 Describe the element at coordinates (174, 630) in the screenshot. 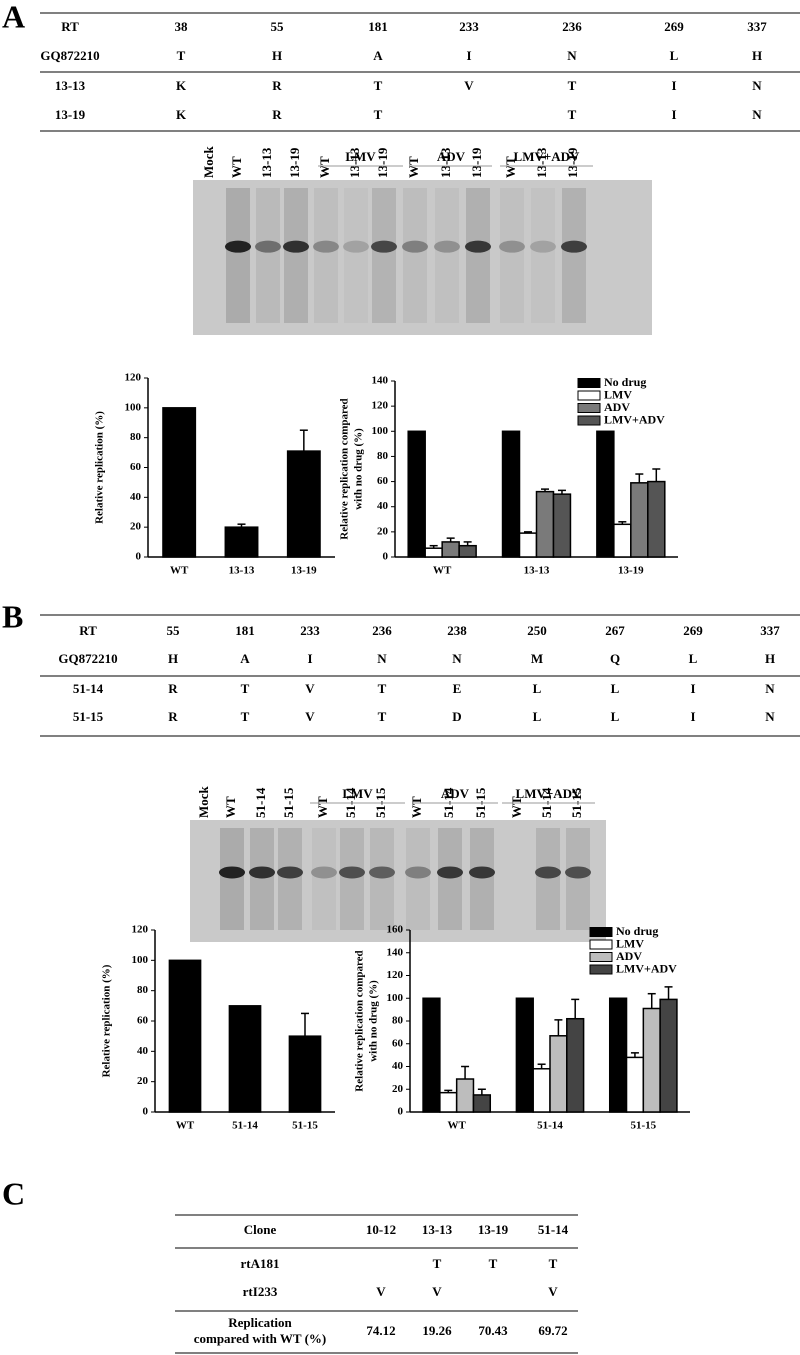

I see `table-cell: 55` at that location.